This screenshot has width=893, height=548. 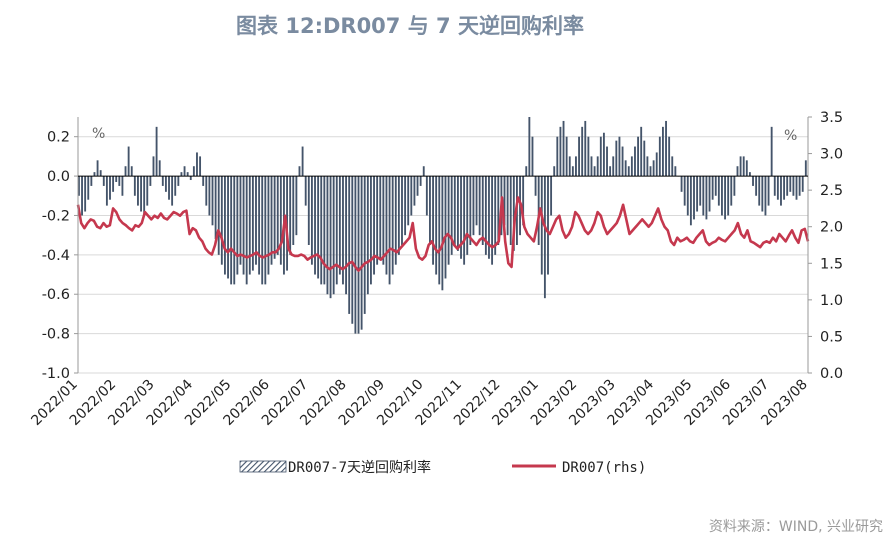 I want to click on left-tick-label: -0.2, so click(x=56, y=216).